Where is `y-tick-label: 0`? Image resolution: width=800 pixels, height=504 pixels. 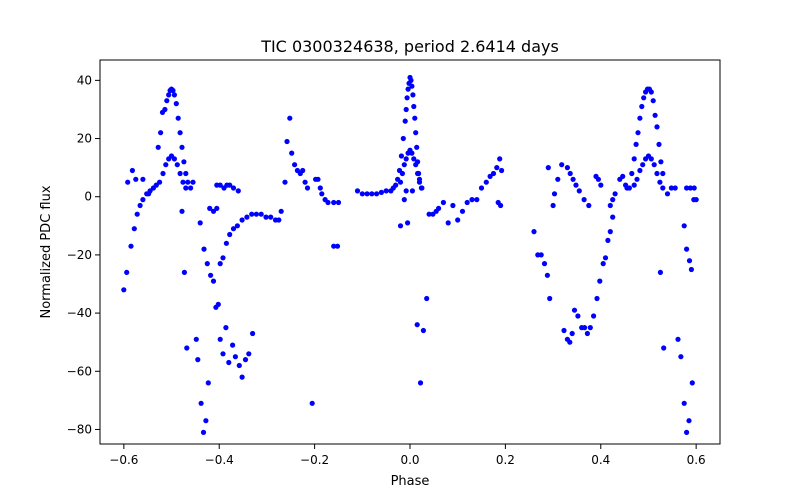
y-tick-label: 0 is located at coordinates (88, 197).